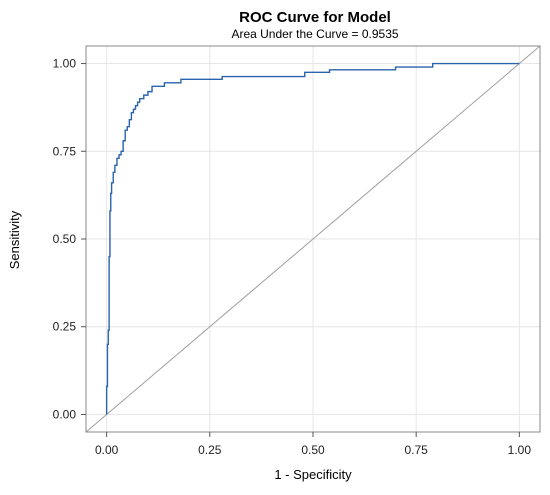 This screenshot has width=550, height=495. What do you see at coordinates (65, 64) in the screenshot?
I see `y-tick-label: 1.00` at bounding box center [65, 64].